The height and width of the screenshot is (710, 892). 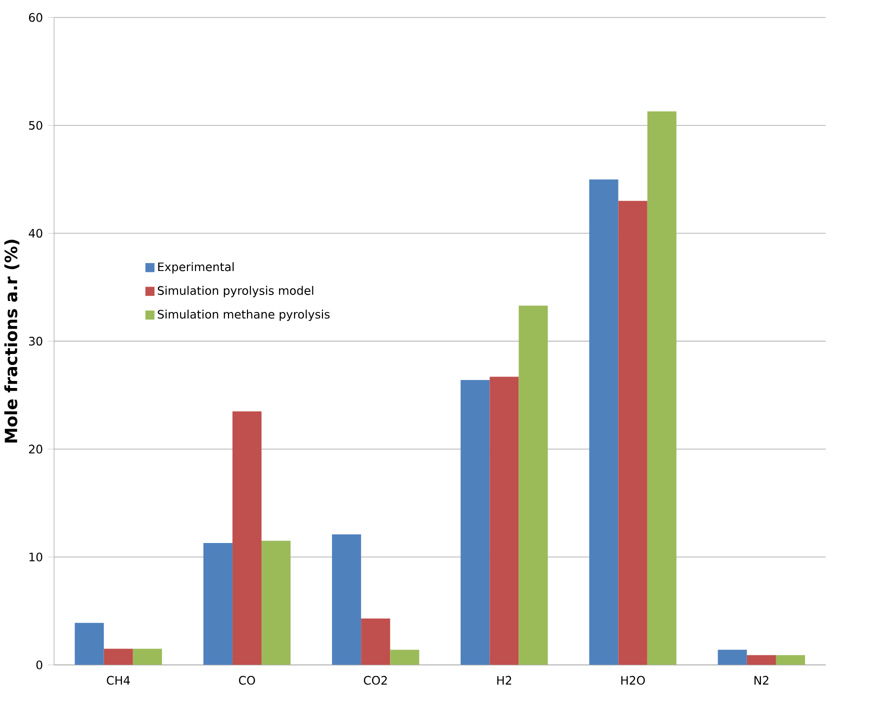 I want to click on y-axis-title: Mole fractions a.r (%), so click(x=12, y=341).